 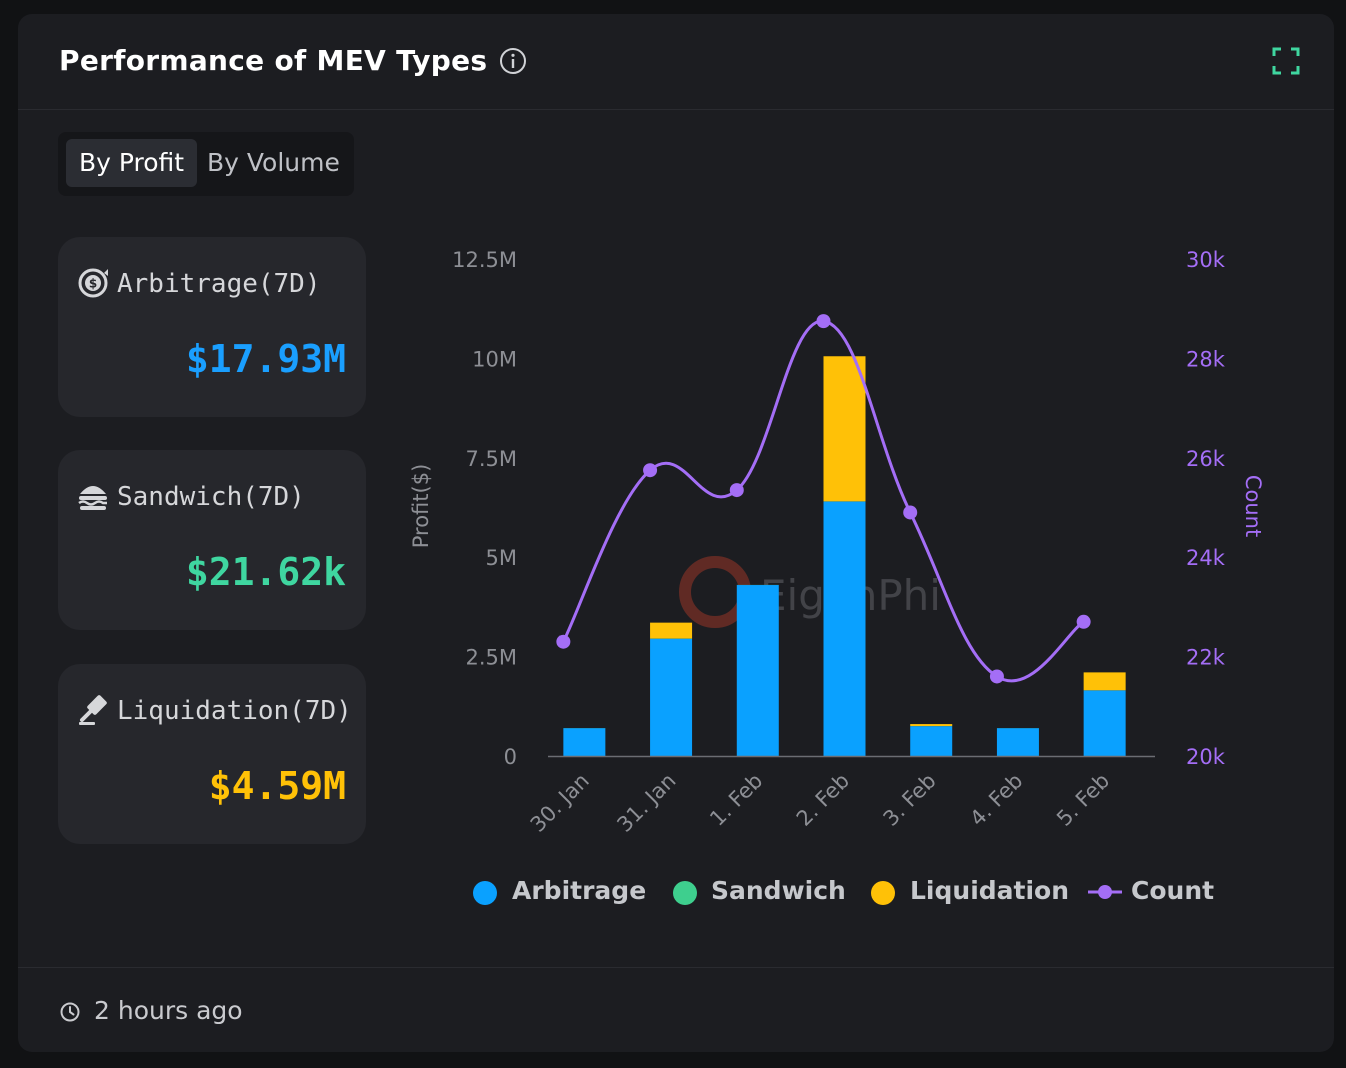 I want to click on legend-item-arbitrage: Arbitrage, so click(x=560, y=892).